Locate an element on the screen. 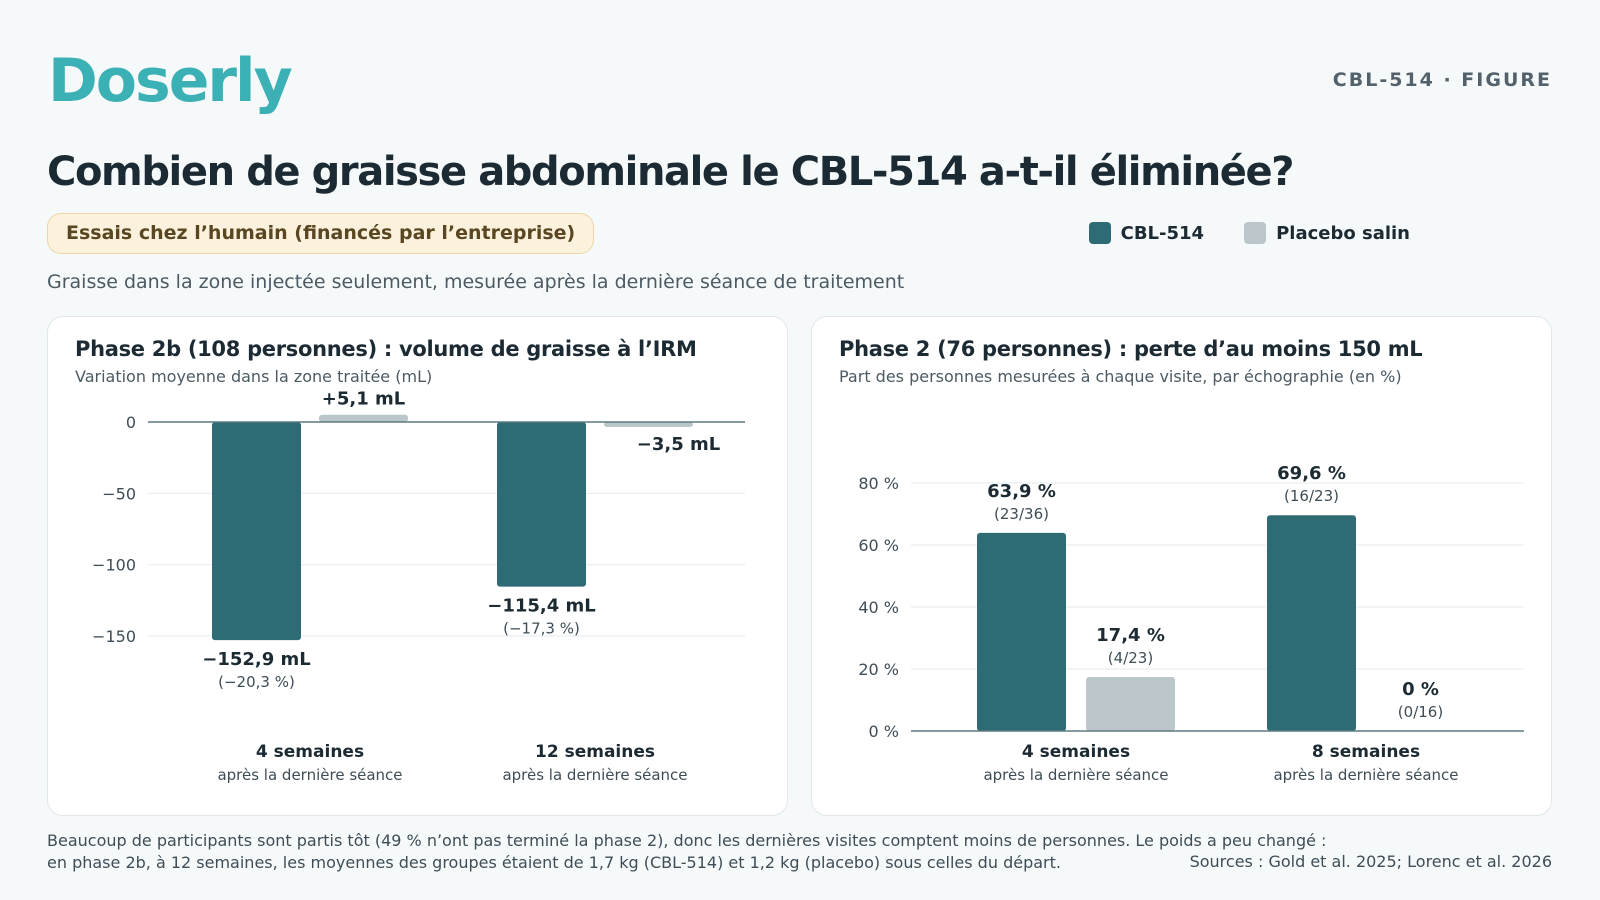 Image resolution: width=1600 pixels, height=900 pixels. y-tick-label: 80 % is located at coordinates (878, 483).